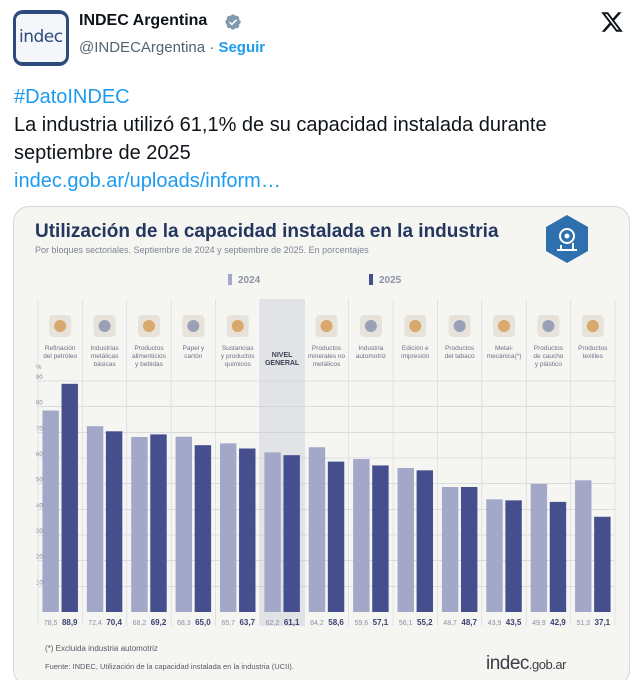 Image resolution: width=631 pixels, height=680 pixels. Describe the element at coordinates (514, 622) in the screenshot. I see `value-label-2025: 43,5` at that location.